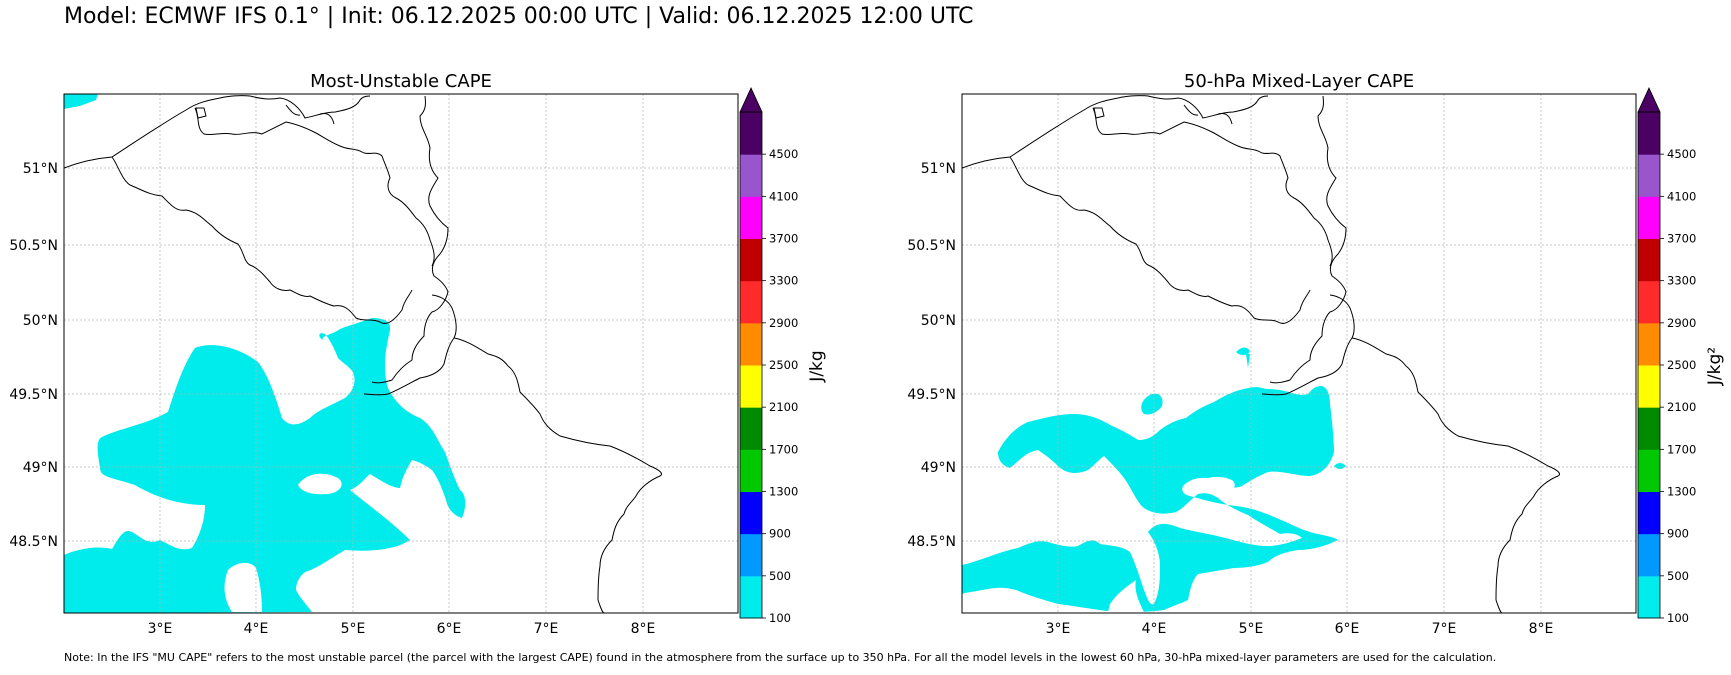 This screenshot has width=1731, height=675. What do you see at coordinates (33, 395) in the screenshot?
I see `lat-tick: 49.5°N` at bounding box center [33, 395].